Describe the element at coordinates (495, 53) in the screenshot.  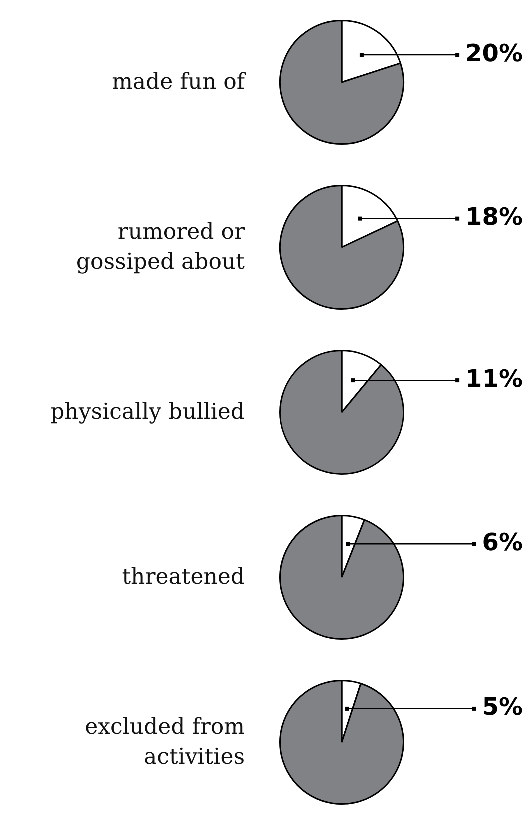
I see `data-label: 20%` at that location.